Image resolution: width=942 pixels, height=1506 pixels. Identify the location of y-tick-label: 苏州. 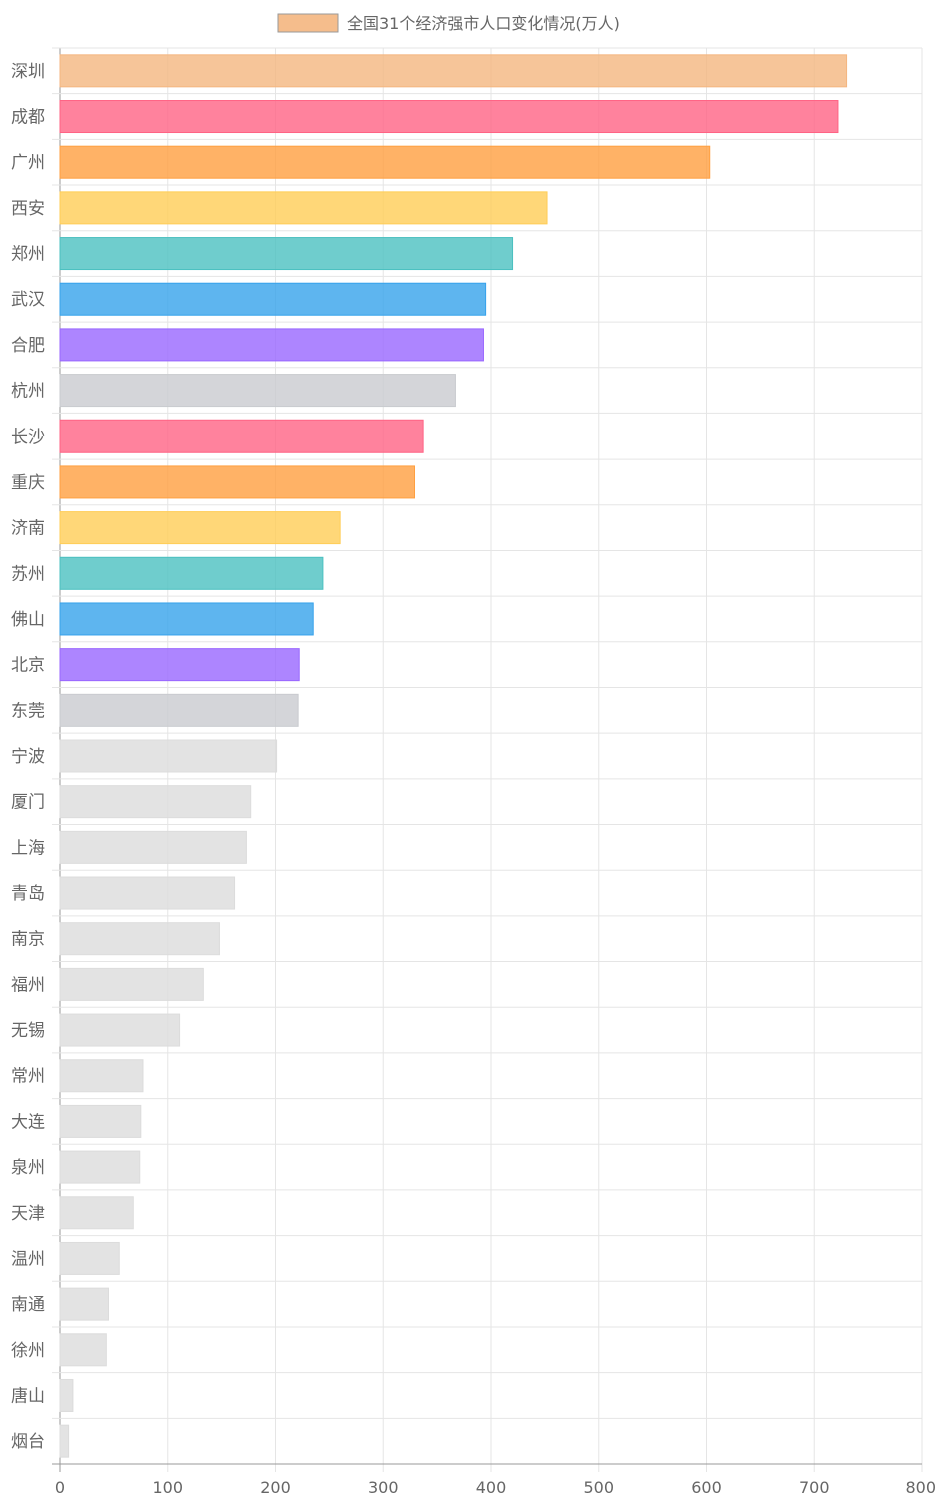
(28, 574).